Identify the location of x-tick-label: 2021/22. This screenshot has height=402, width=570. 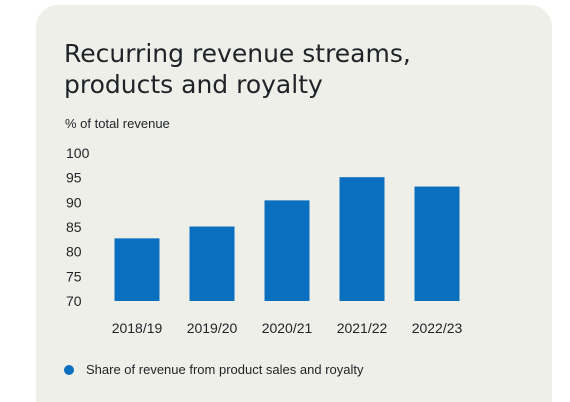
(362, 328).